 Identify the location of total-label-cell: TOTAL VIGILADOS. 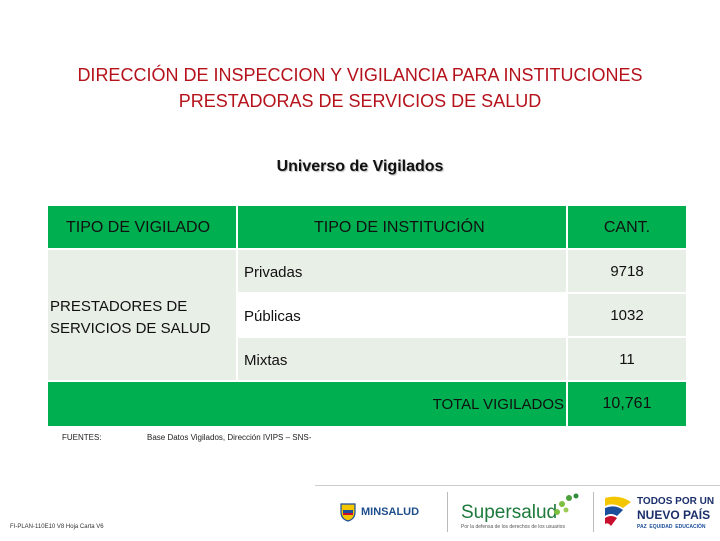
(307, 404).